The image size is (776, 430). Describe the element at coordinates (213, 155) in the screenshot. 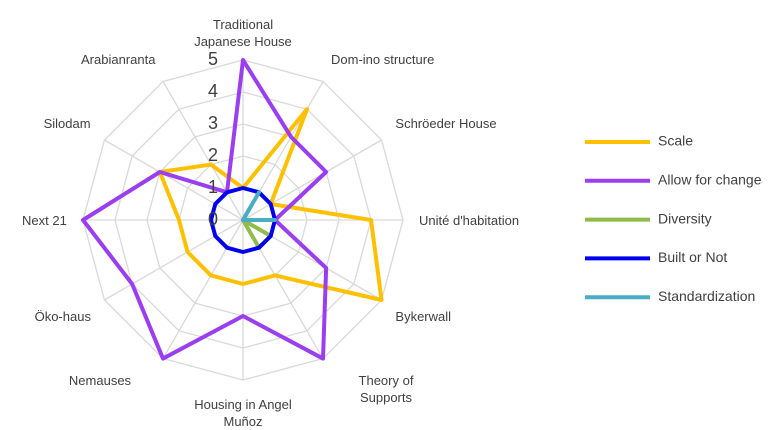

I see `tick-label: 2` at that location.